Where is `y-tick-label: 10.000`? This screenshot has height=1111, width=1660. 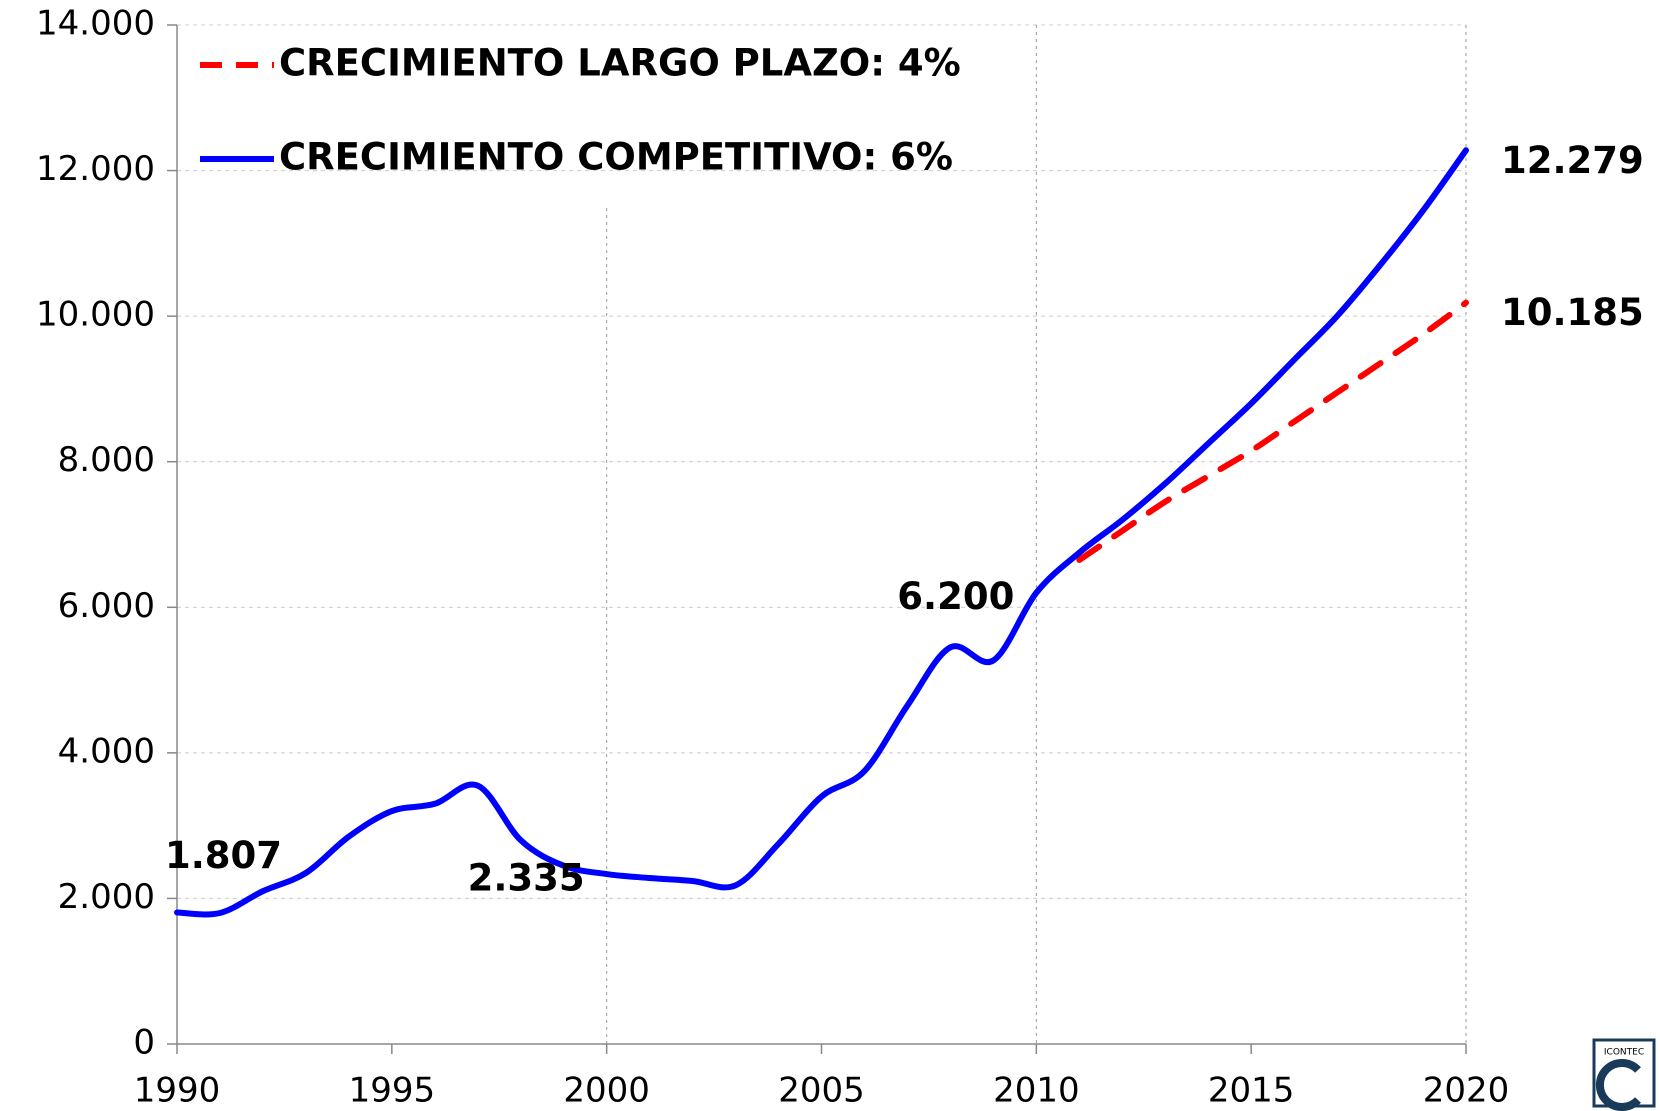 y-tick-label: 10.000 is located at coordinates (95, 315).